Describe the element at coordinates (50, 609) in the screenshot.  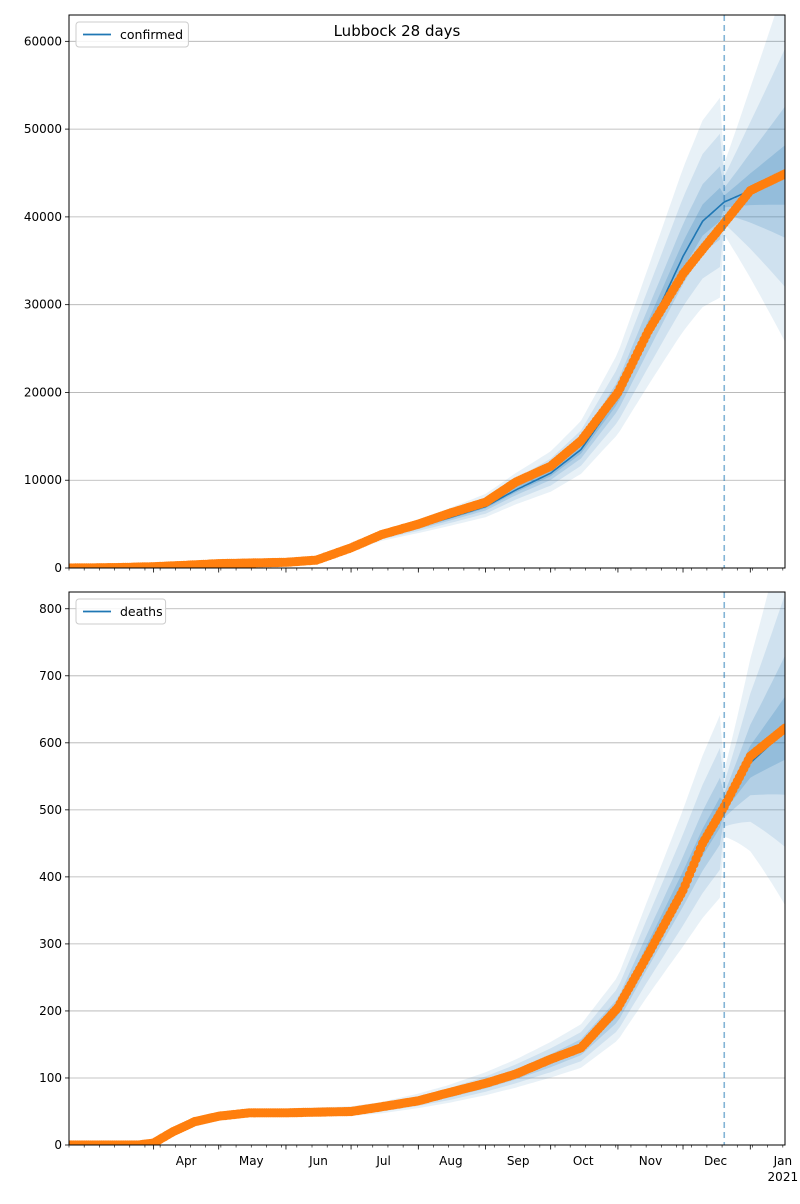
I see `y-tick-label: 800` at that location.